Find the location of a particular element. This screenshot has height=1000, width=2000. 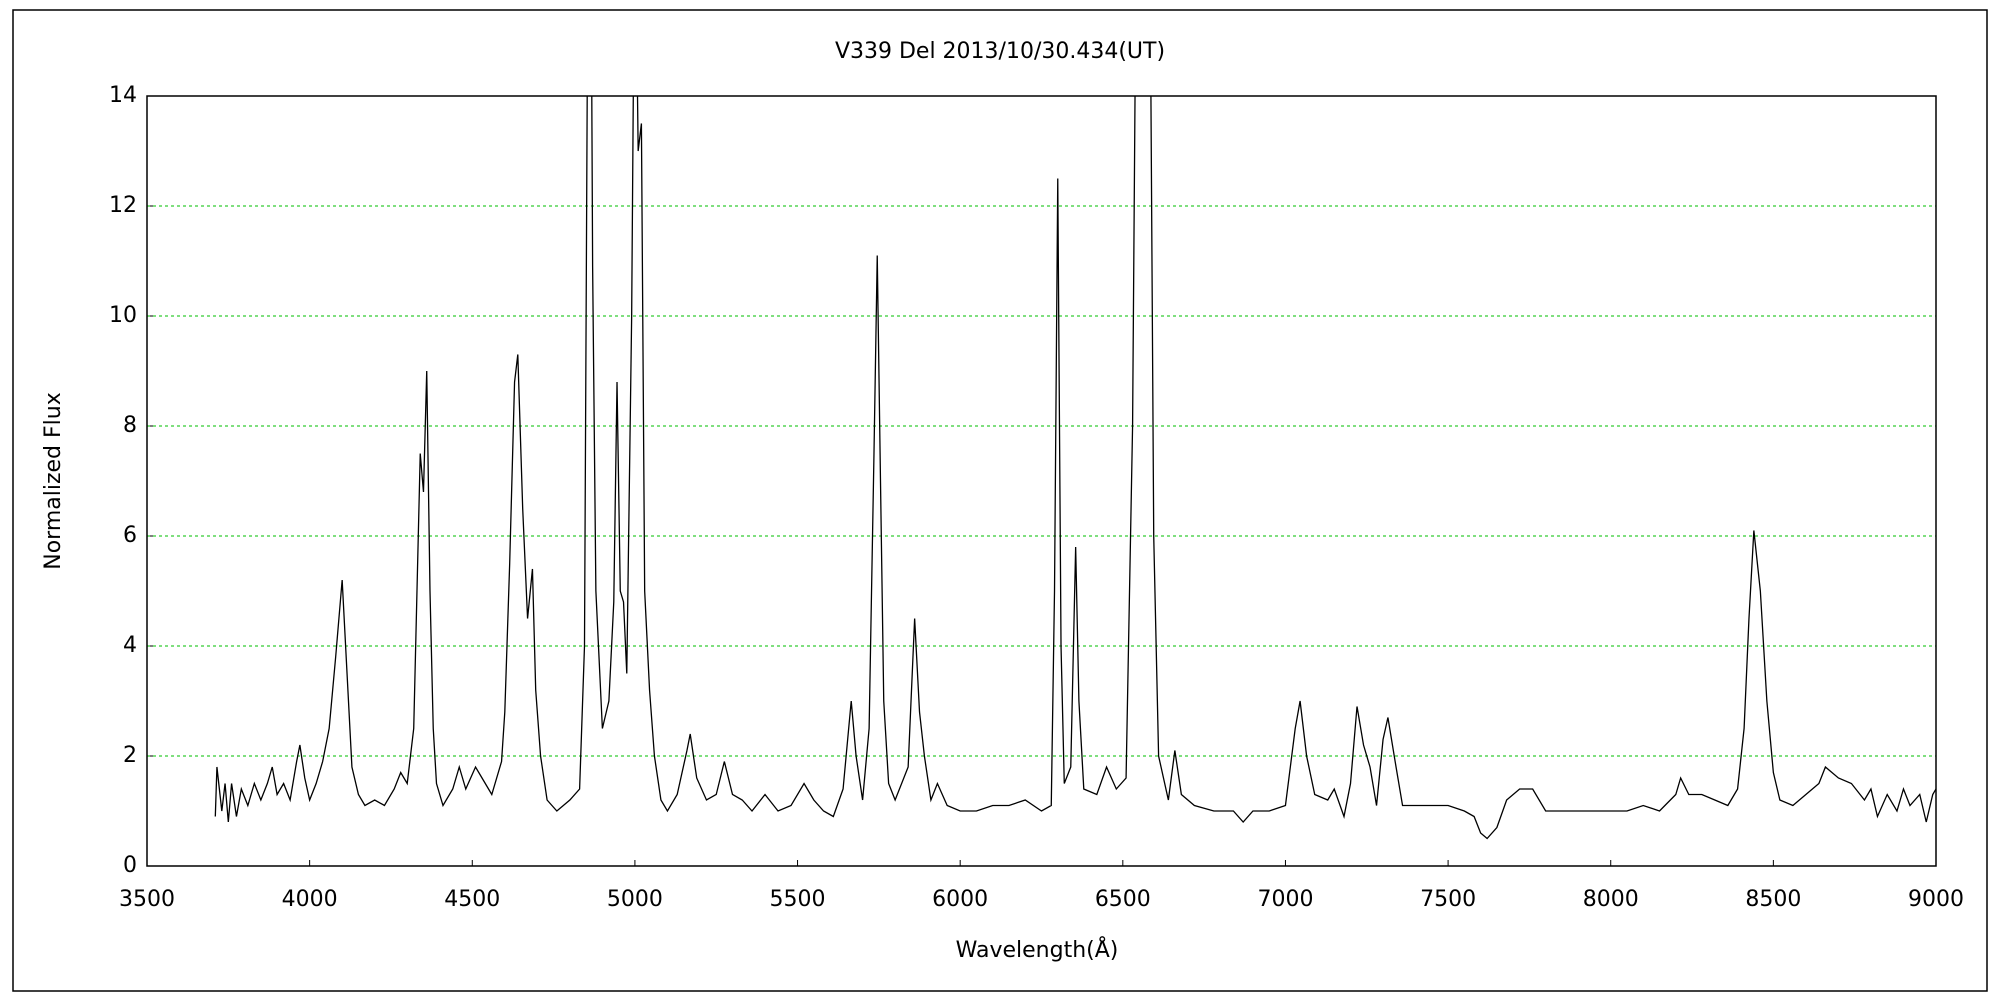

y-axis-label: Normalized Flux is located at coordinates (53, 480).